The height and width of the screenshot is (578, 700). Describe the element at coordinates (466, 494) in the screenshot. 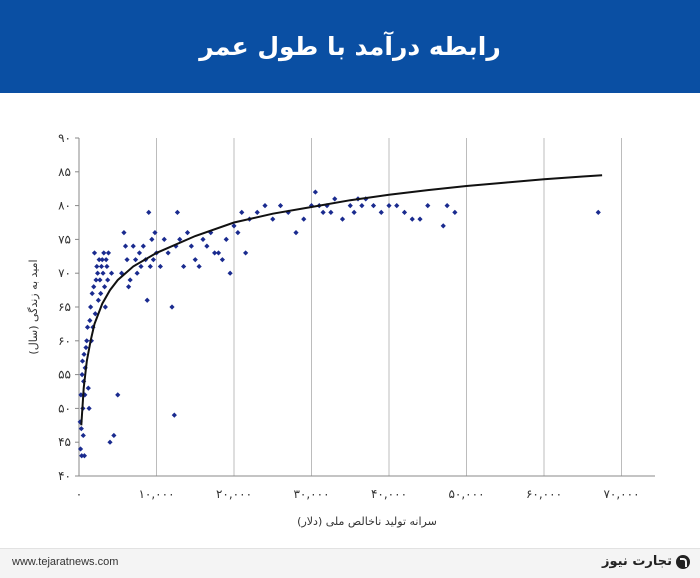

I see `x-tick-label: ۵۰,۰۰۰` at that location.